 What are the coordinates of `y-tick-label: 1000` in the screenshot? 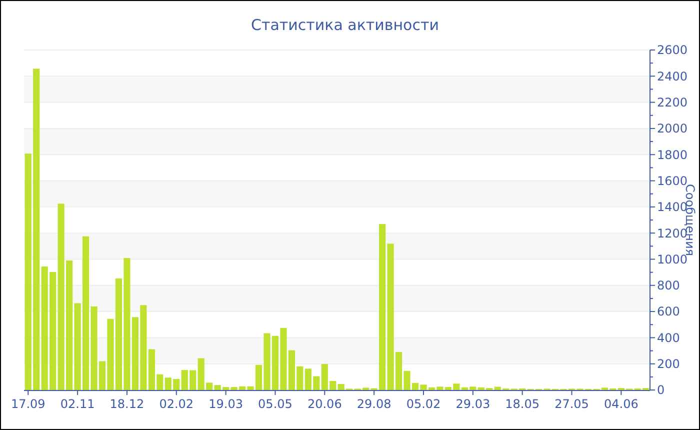 It's located at (672, 259).